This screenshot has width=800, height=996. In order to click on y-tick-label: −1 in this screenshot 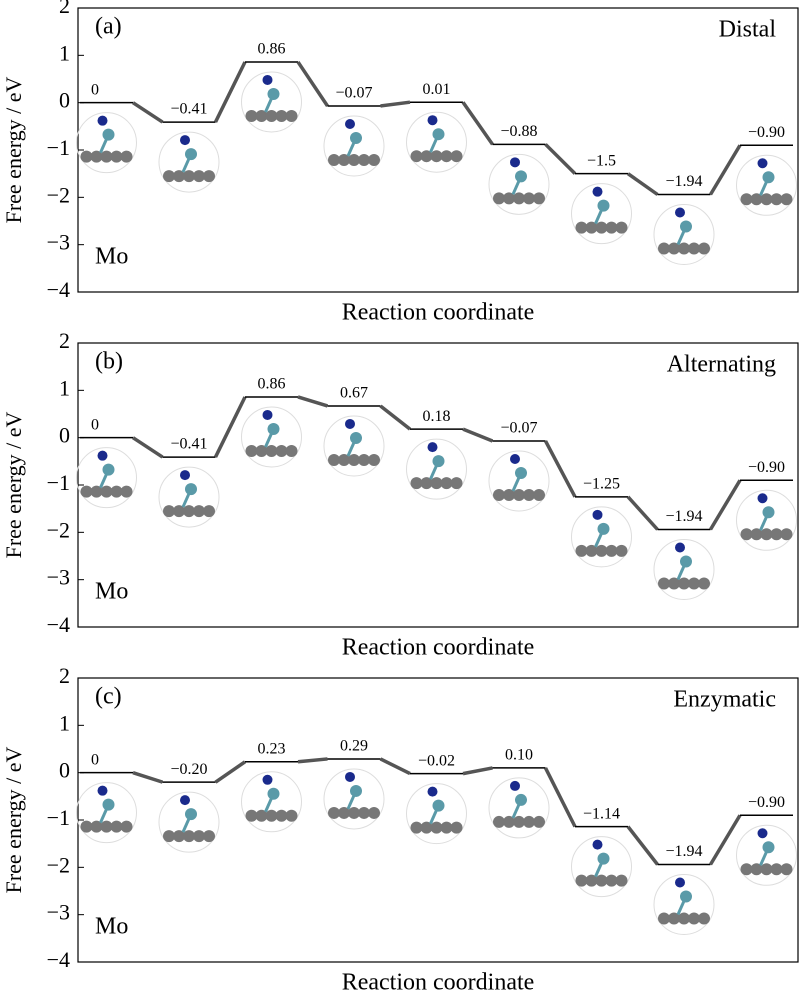, I will do `click(58, 817)`.